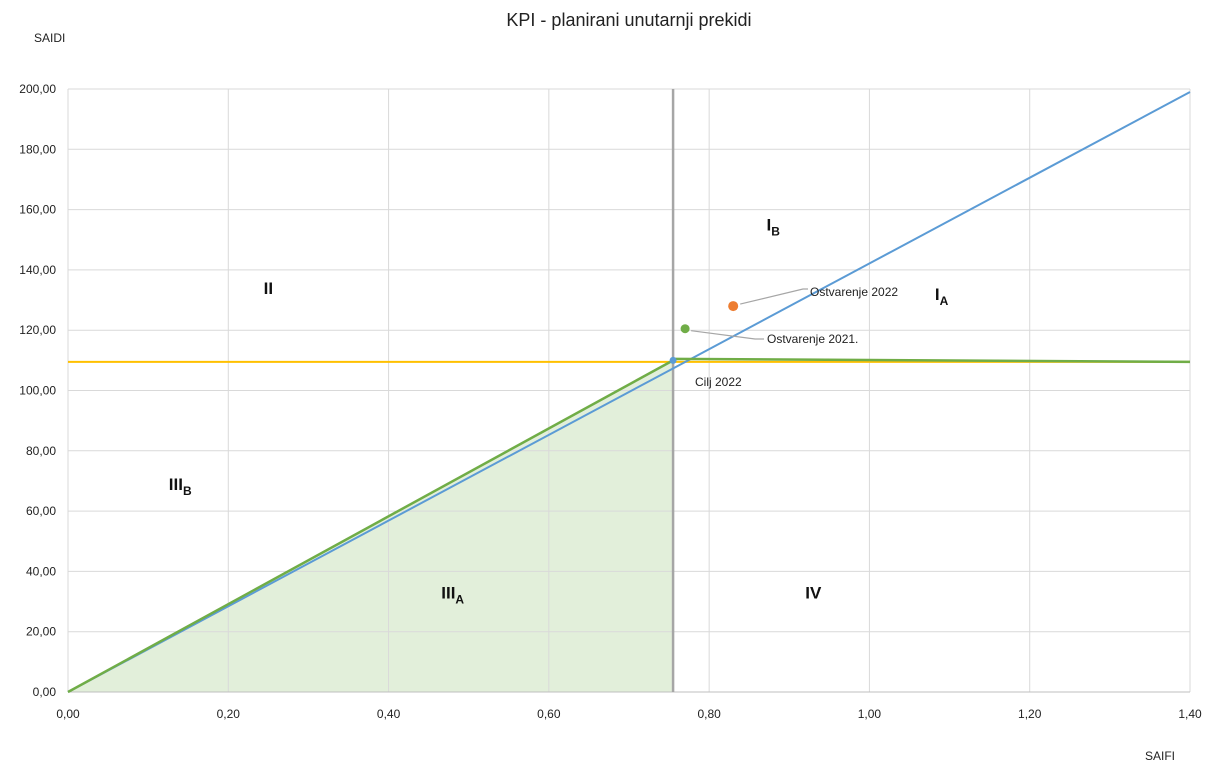 This screenshot has width=1213, height=762. What do you see at coordinates (41, 451) in the screenshot?
I see `y-tick-label: 80,00` at bounding box center [41, 451].